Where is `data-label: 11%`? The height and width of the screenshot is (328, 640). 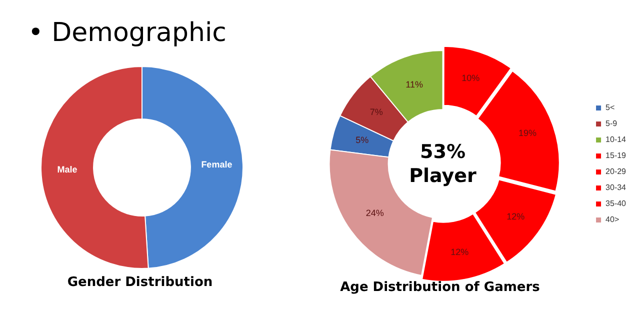 data-label: 11% is located at coordinates (414, 84).